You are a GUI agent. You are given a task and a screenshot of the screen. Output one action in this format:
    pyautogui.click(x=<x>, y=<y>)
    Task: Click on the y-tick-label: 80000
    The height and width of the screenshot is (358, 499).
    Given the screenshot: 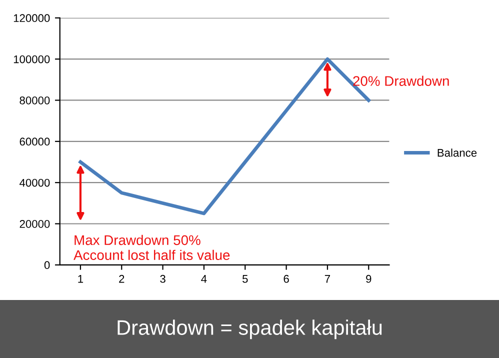 What is the action you would take?
    pyautogui.click(x=35, y=100)
    